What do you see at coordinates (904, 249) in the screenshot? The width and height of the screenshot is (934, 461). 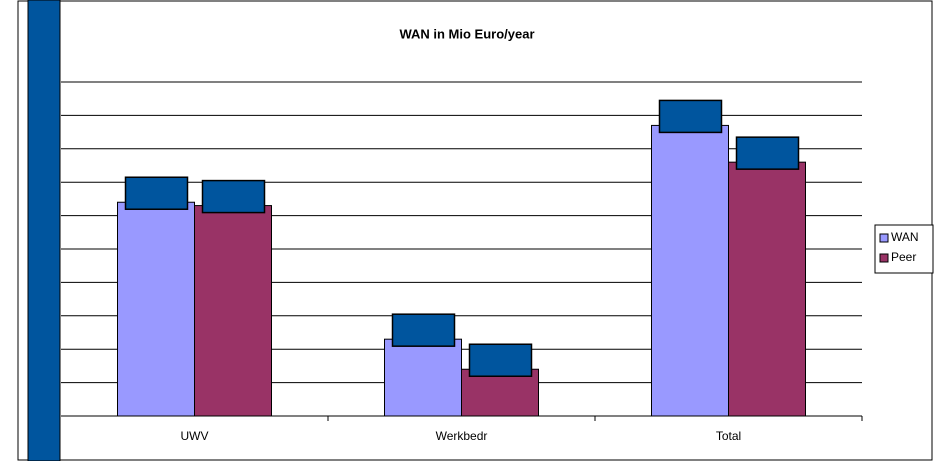 I see `legend-box` at bounding box center [904, 249].